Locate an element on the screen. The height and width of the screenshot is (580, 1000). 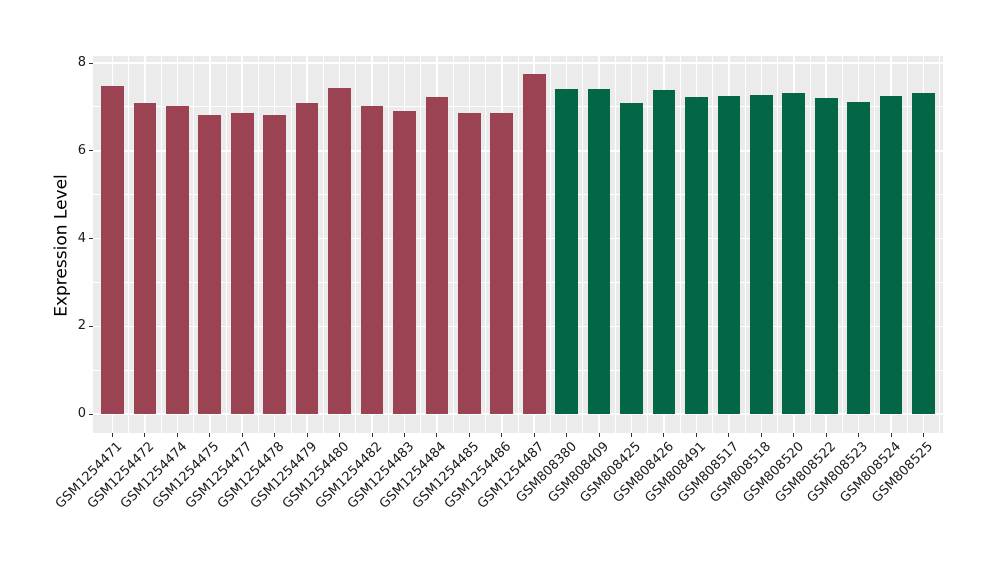
bar-GSM808409 is located at coordinates (599, 251).